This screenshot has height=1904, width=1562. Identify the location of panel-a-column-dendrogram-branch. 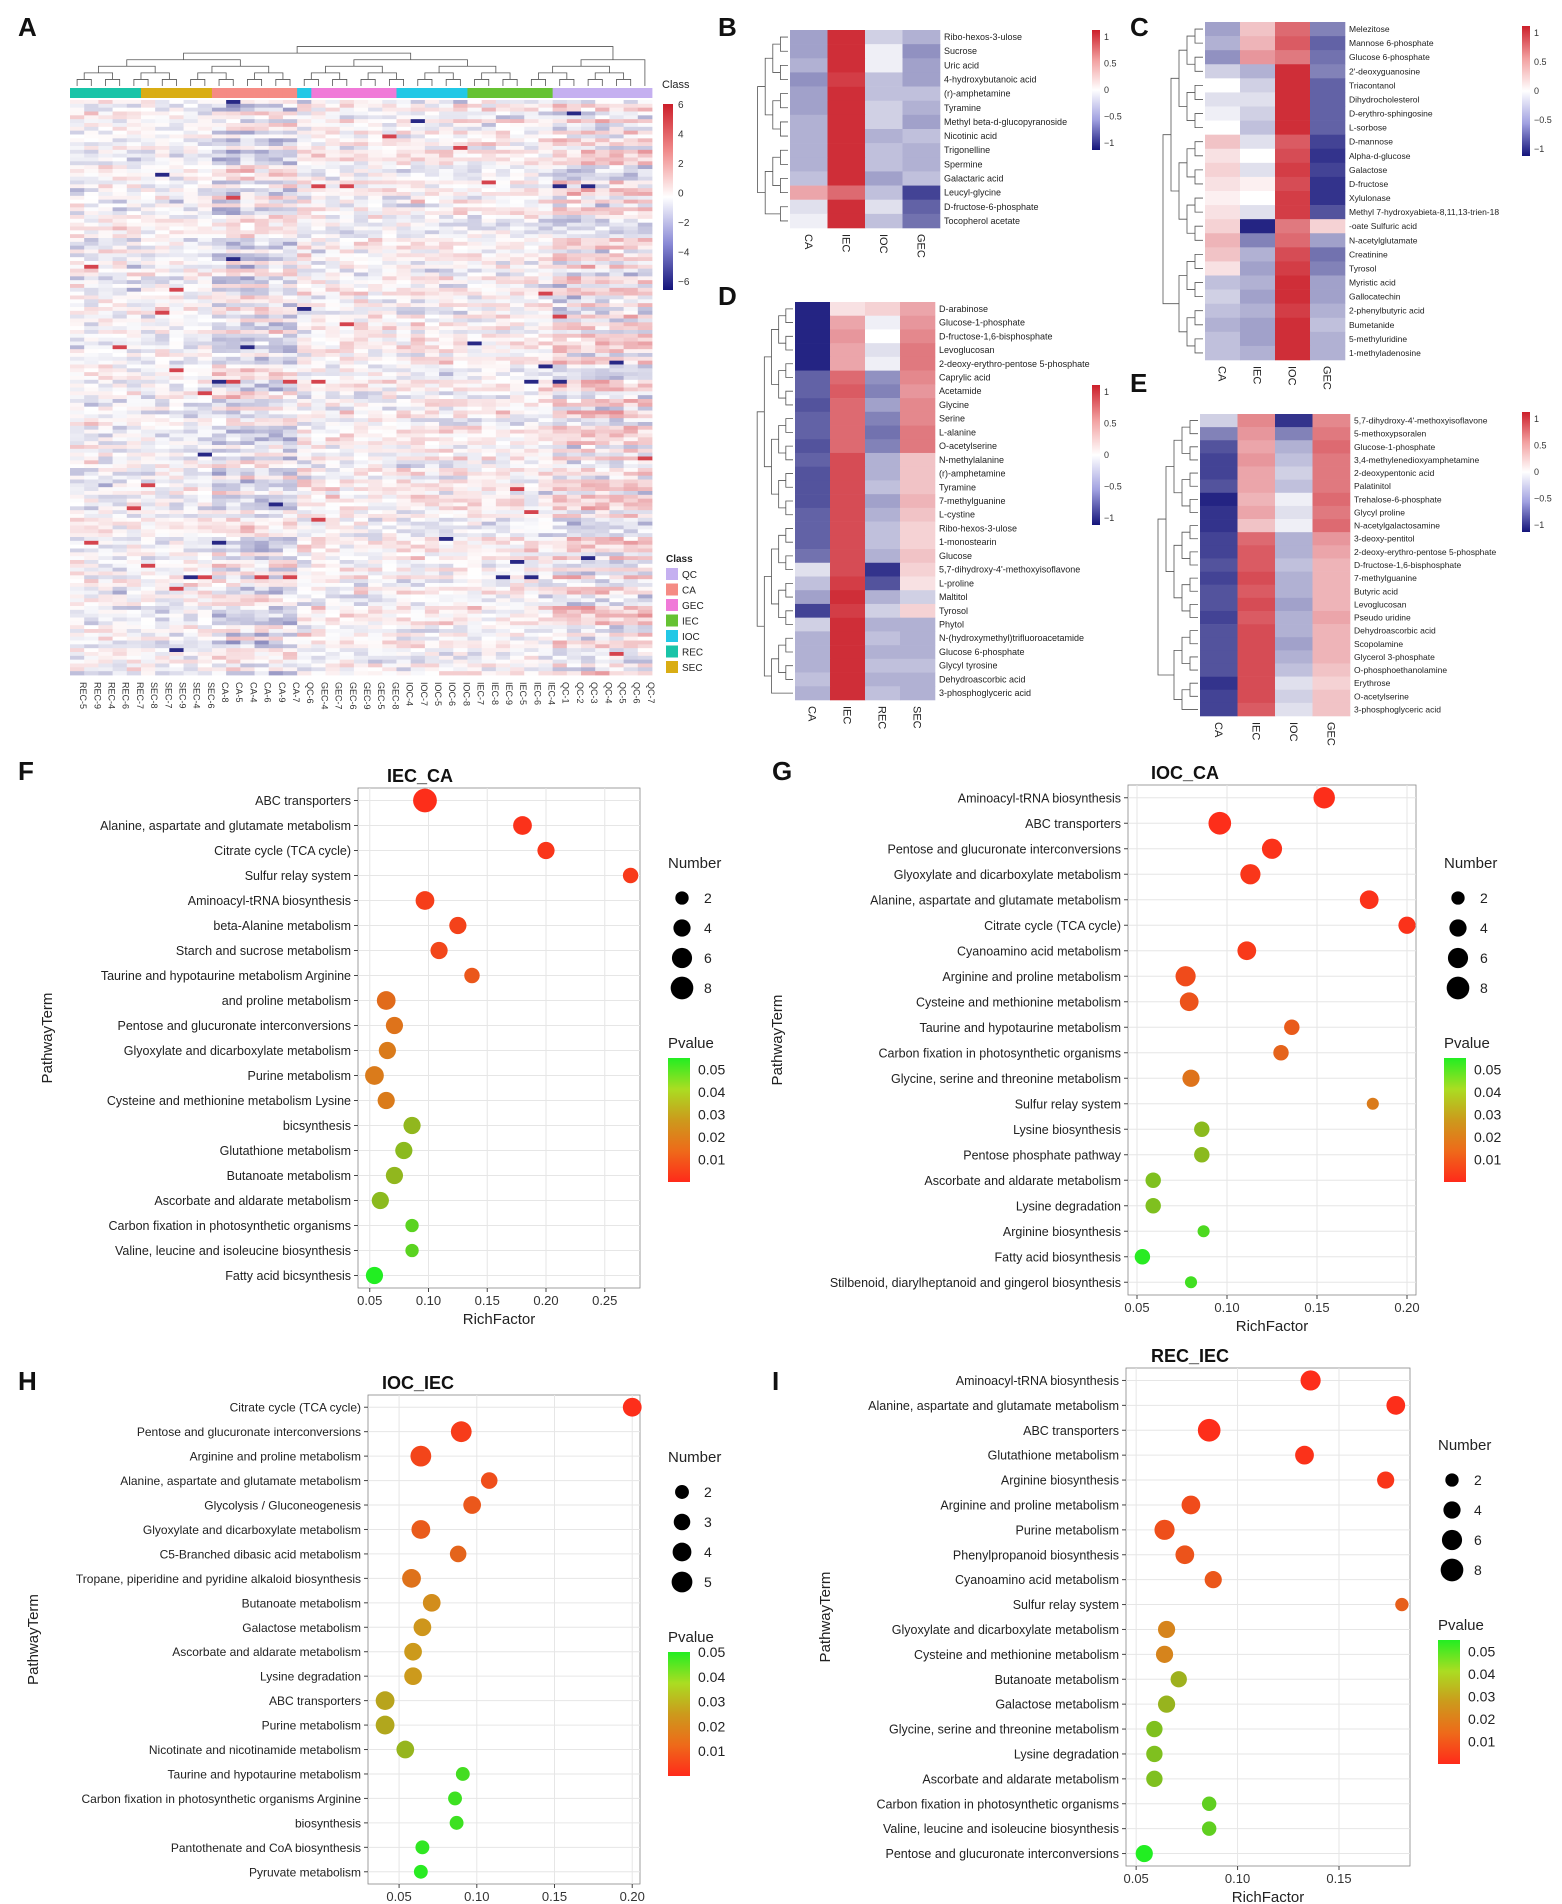
(240, 69).